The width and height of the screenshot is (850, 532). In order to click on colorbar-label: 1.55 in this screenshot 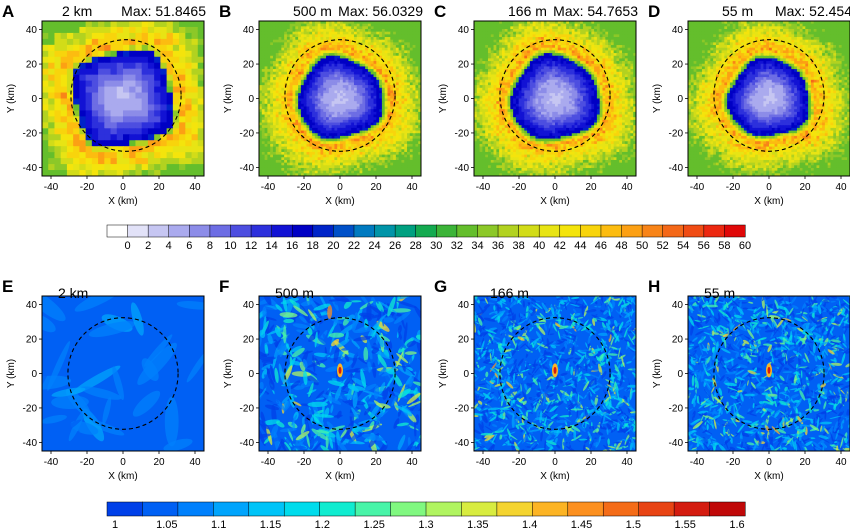, I will do `click(684, 525)`.